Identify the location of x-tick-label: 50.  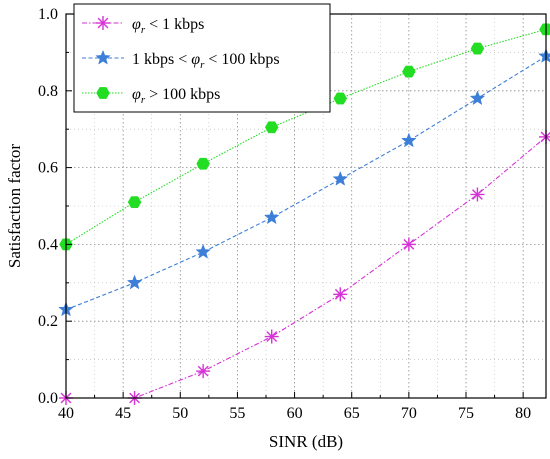
(180, 413).